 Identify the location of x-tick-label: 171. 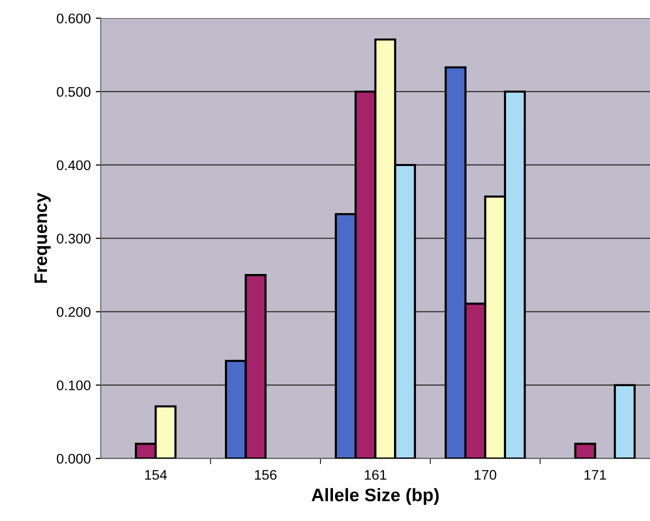
(595, 475).